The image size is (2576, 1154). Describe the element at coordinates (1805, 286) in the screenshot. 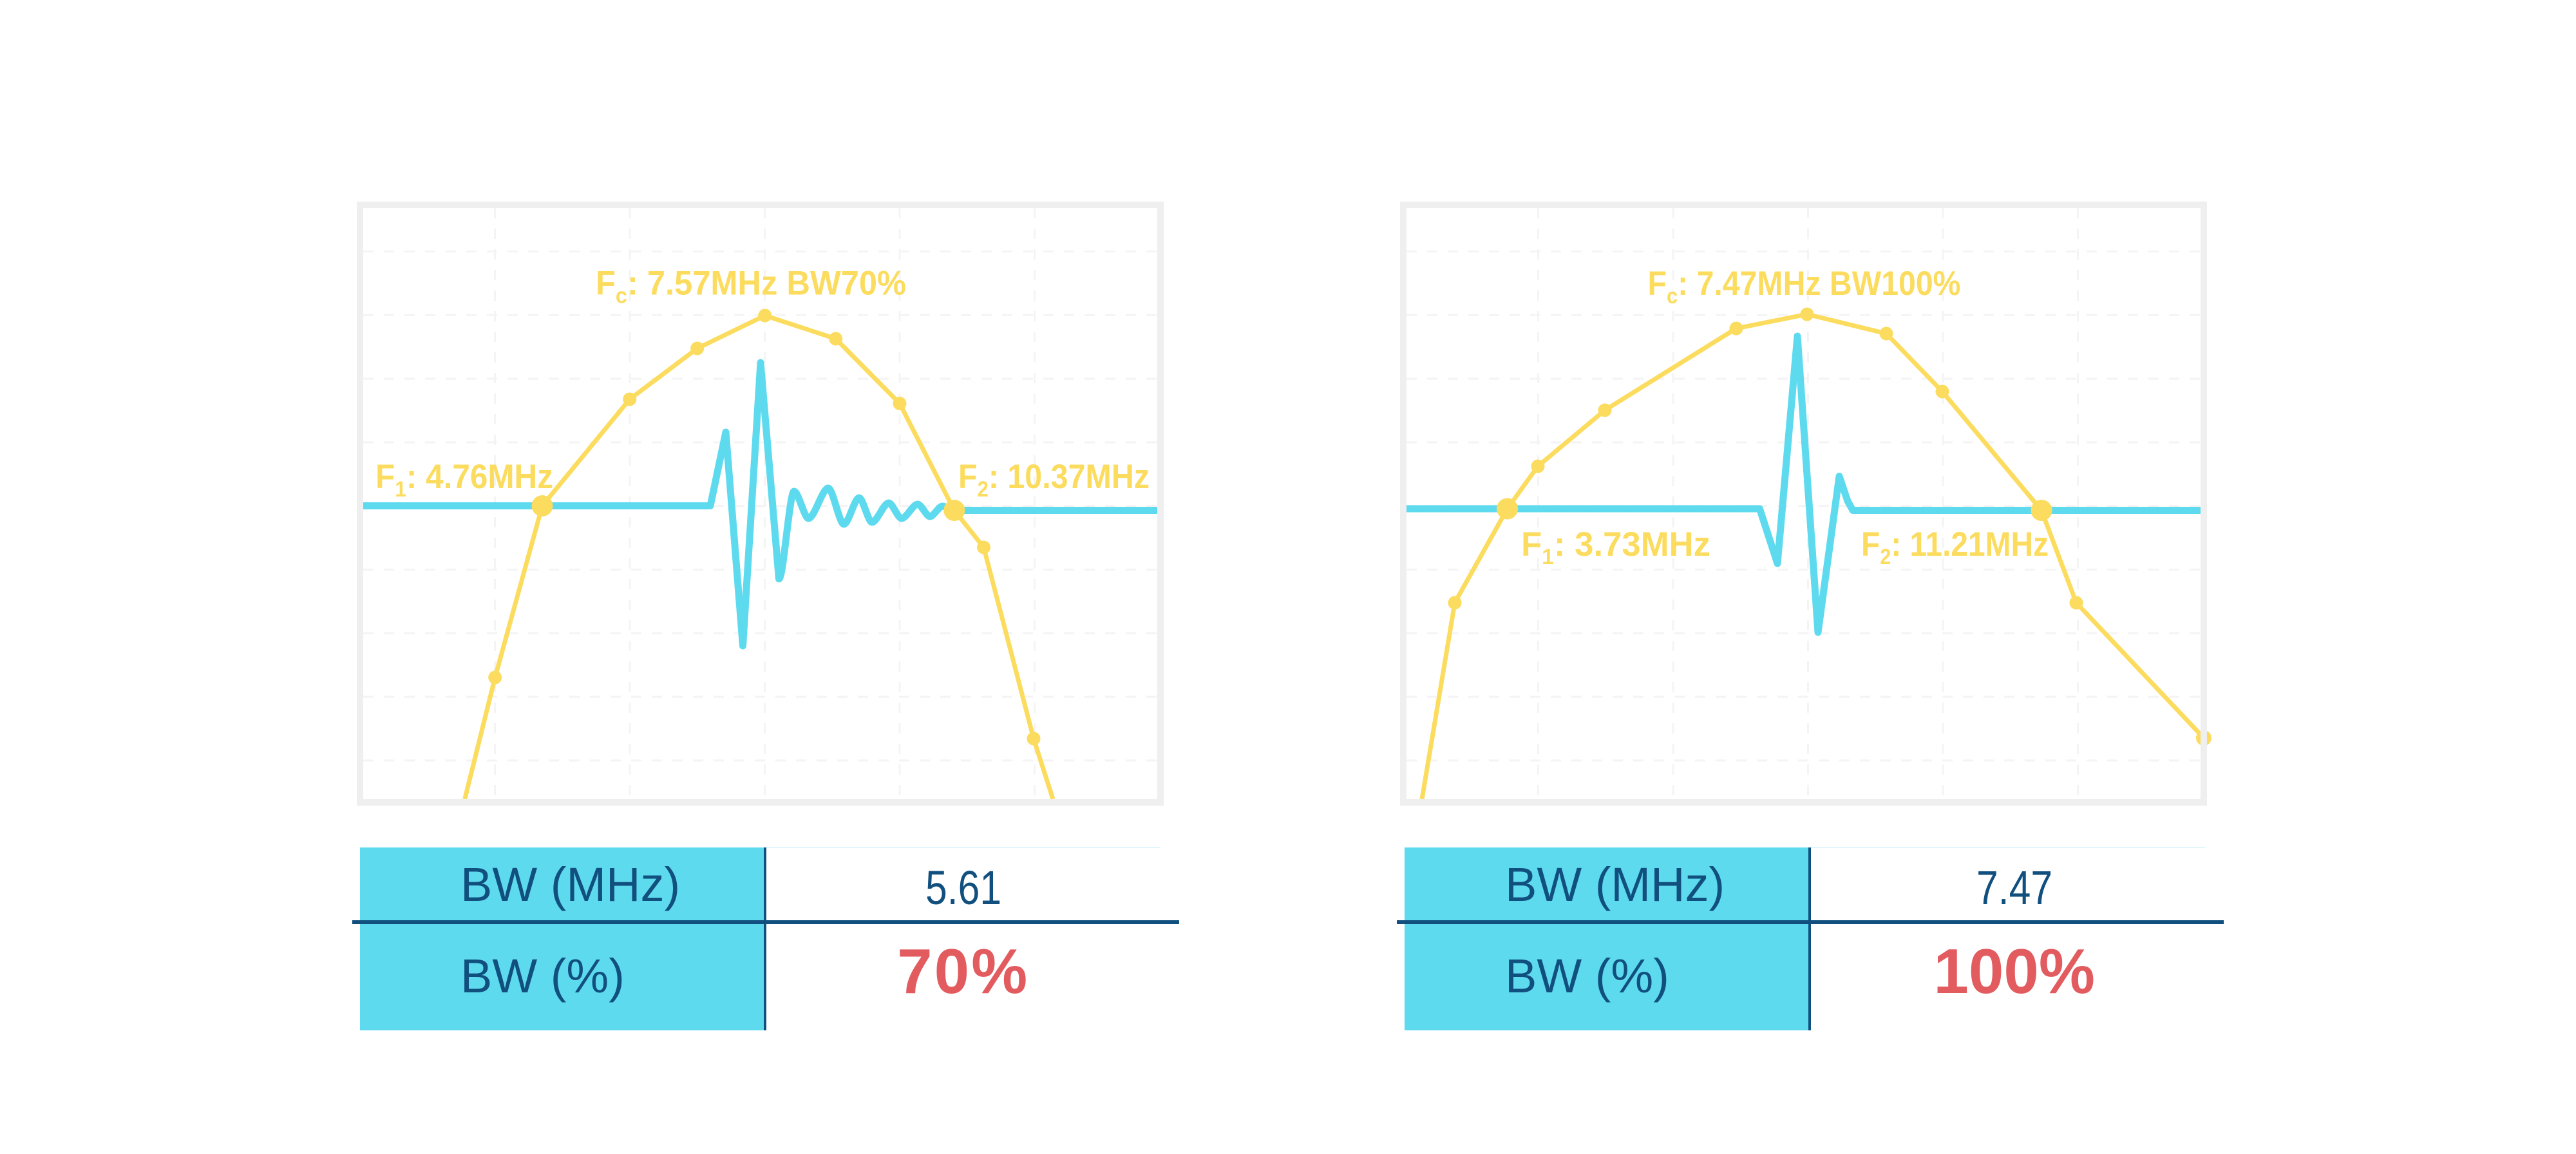

I see `svg-text: Fc: 7.47MHz BW100%` at that location.